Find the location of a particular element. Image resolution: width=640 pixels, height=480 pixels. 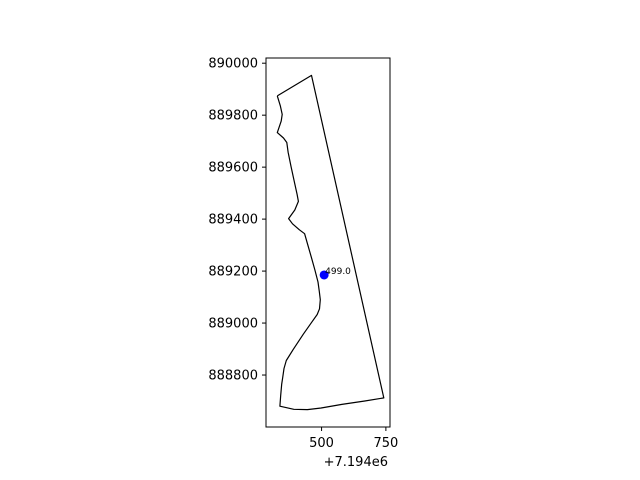

points-layer: 499.0 is located at coordinates (335, 273).